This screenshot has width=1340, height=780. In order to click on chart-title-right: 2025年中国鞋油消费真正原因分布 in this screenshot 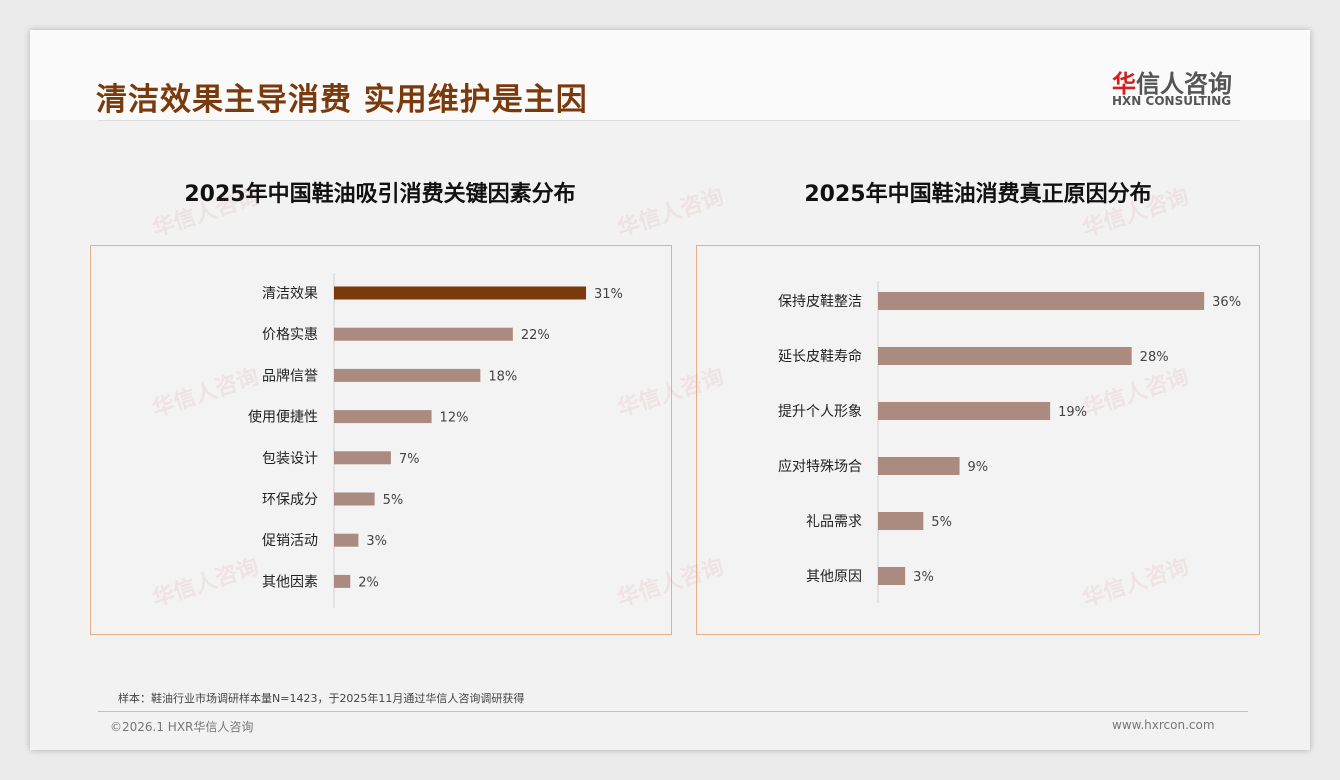, I will do `click(978, 194)`.